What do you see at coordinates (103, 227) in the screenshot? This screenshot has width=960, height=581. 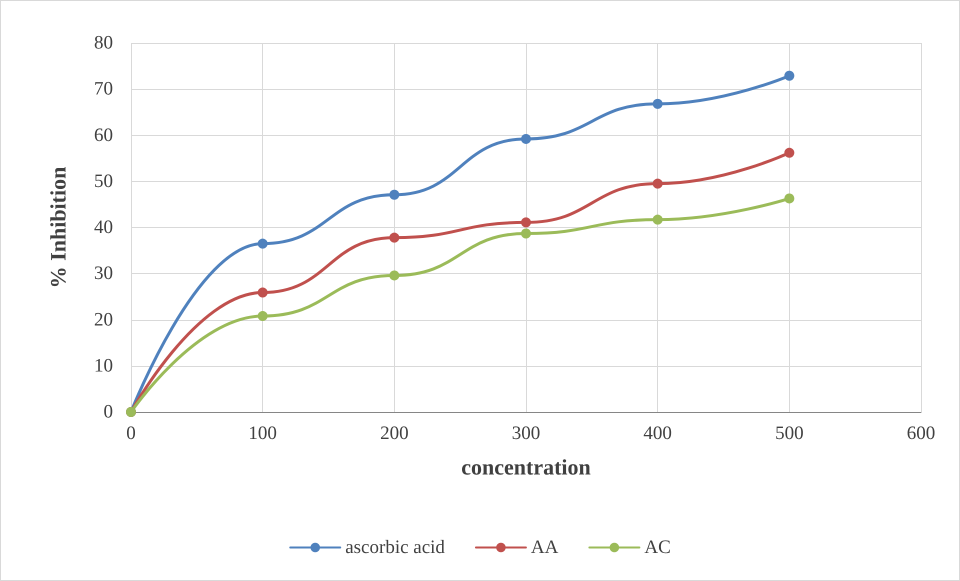 I see `y-tick-label: 40` at bounding box center [103, 227].